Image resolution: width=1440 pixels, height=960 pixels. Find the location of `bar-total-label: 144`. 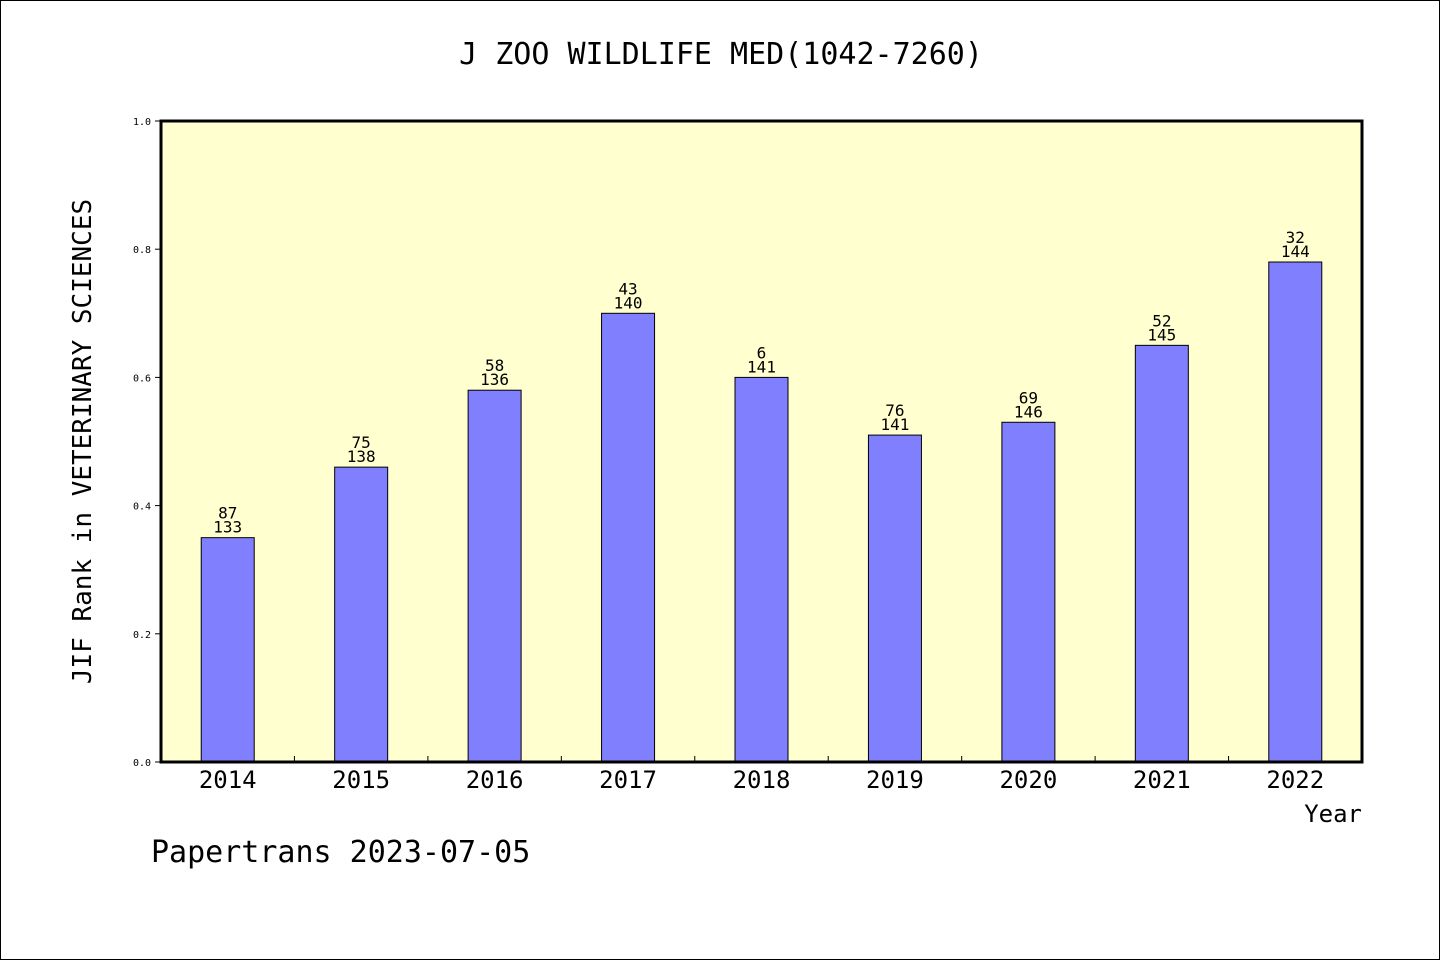

bar-total-label: 144 is located at coordinates (1295, 251).